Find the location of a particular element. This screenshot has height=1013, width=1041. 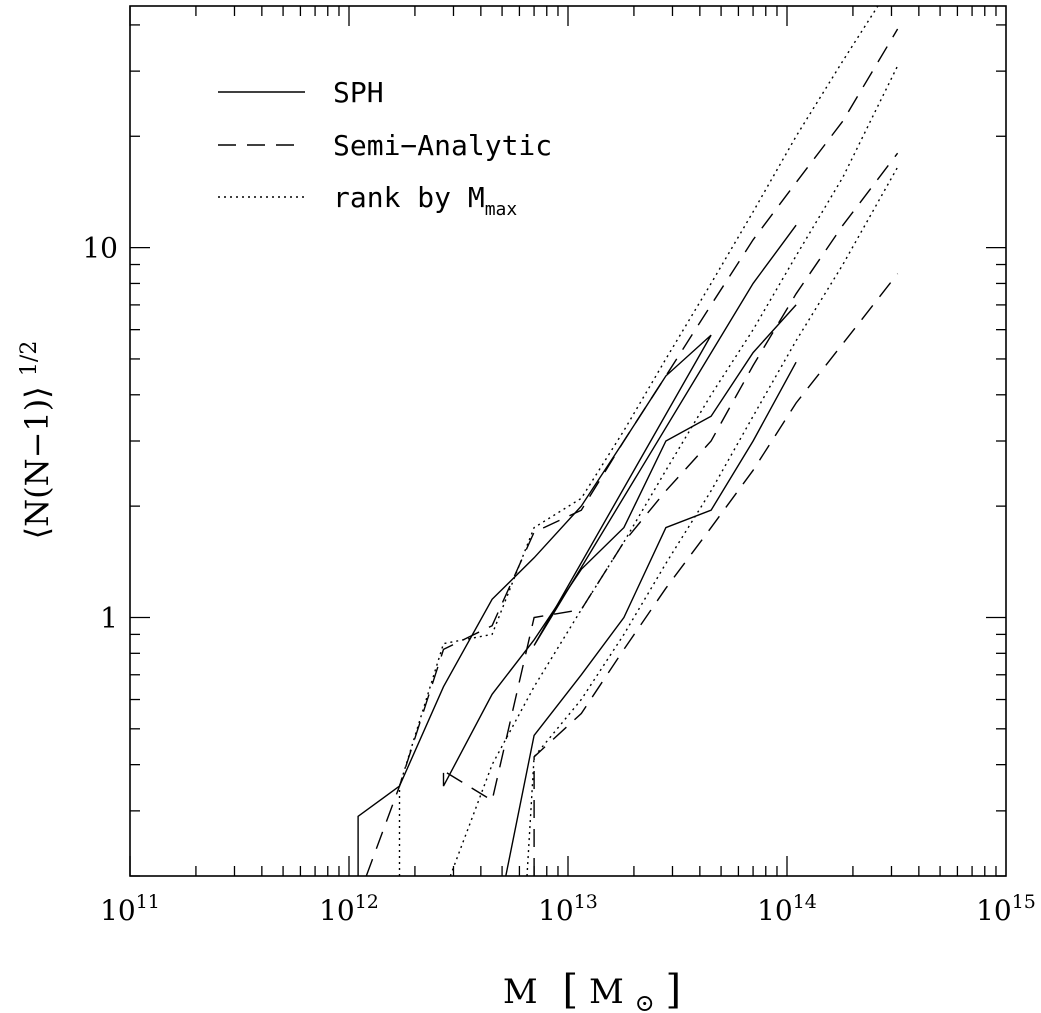

x-tick-label: 1015 is located at coordinates (1006, 909).